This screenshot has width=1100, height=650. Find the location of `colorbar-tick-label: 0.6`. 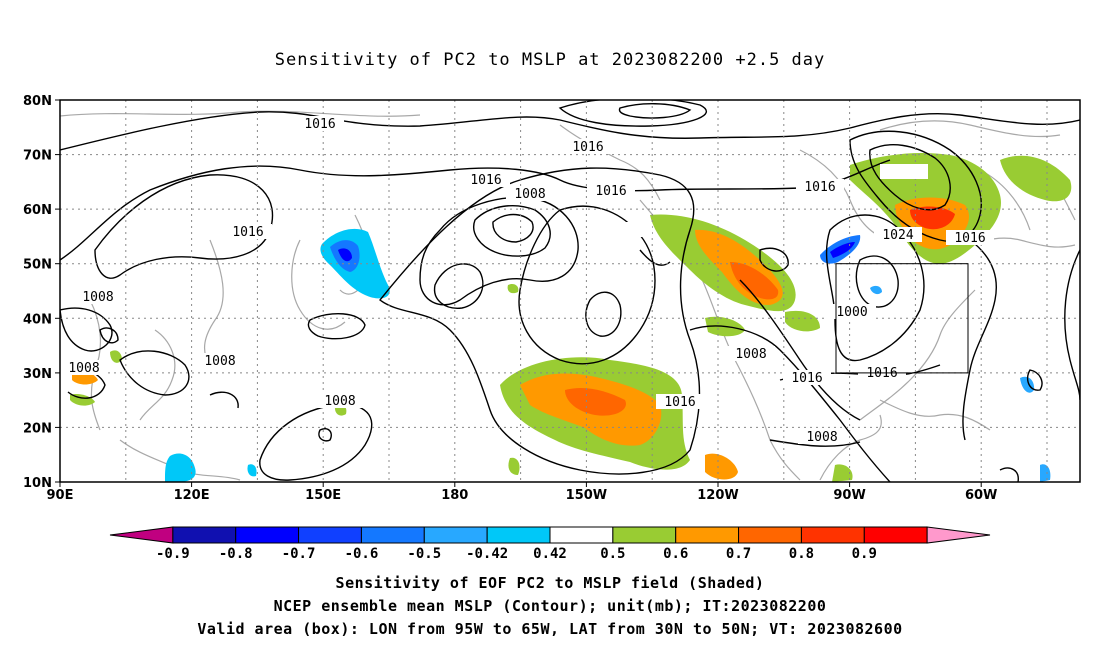

colorbar-tick-label: 0.6 is located at coordinates (675, 554).